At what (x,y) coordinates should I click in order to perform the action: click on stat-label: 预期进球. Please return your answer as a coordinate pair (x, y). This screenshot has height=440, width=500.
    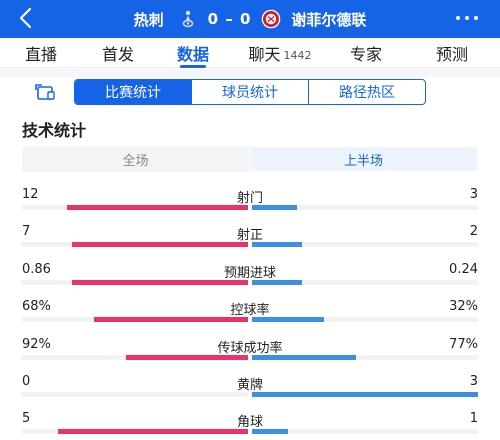
    Looking at the image, I should click on (249, 273).